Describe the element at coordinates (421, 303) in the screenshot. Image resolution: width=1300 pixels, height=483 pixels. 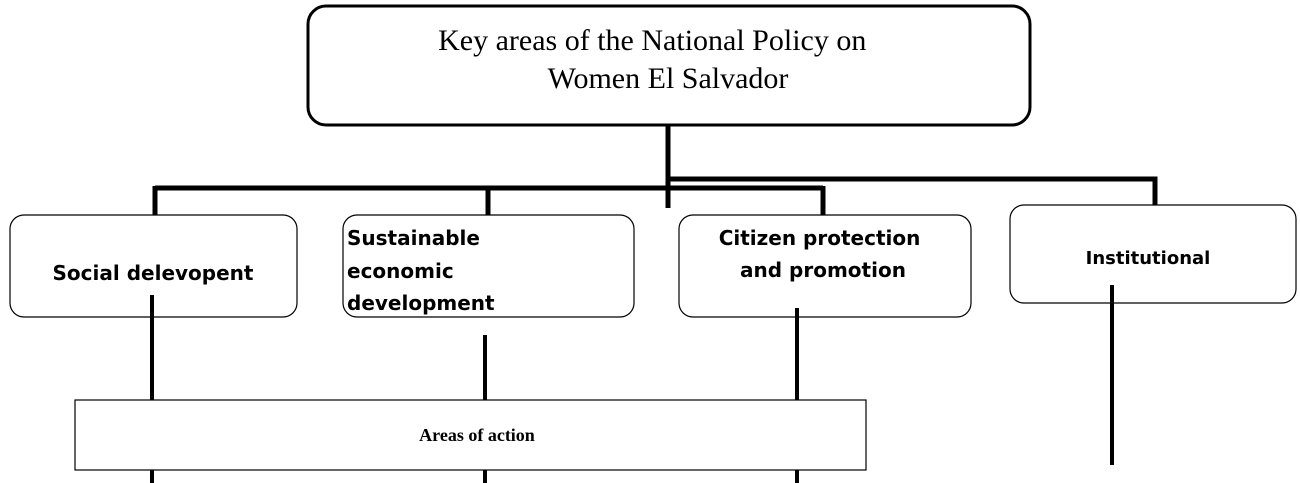
I see `node-label-line: development` at that location.